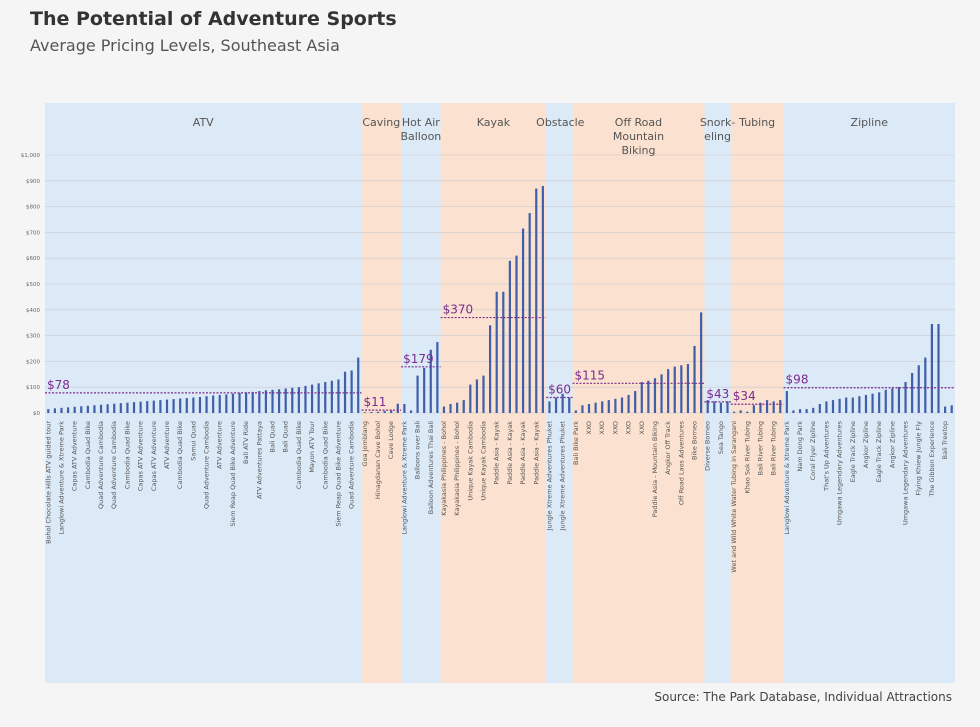  I want to click on x-tick-label: Unique Kayak Cambodia, so click(484, 461).